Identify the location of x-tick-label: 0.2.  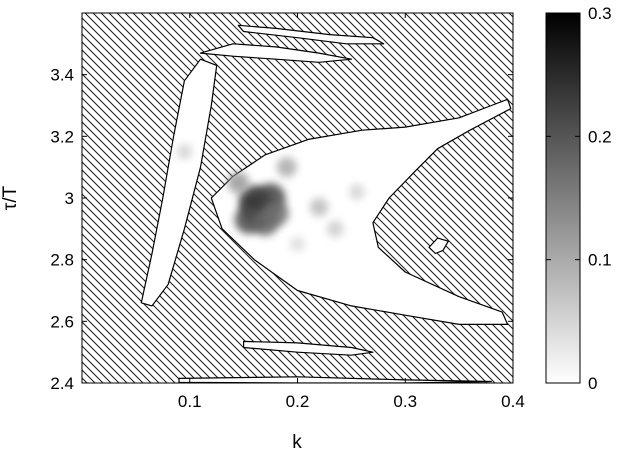
(298, 401).